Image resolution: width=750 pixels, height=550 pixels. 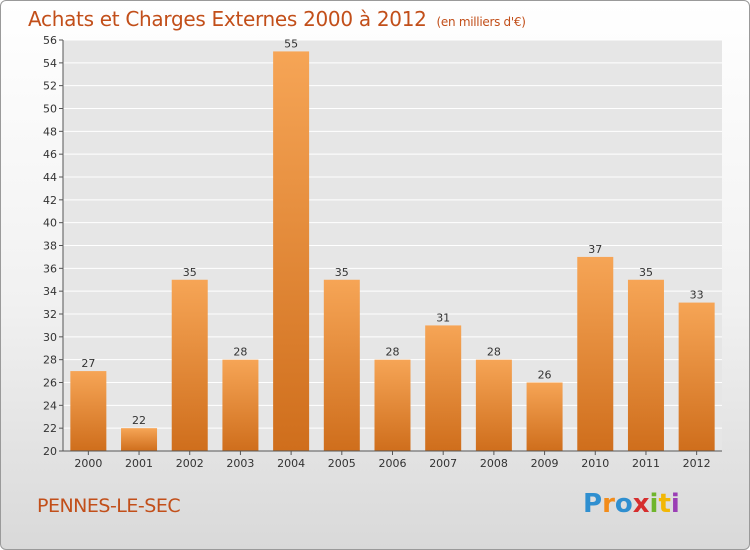 I want to click on bar-value-label: 22, so click(x=139, y=420).